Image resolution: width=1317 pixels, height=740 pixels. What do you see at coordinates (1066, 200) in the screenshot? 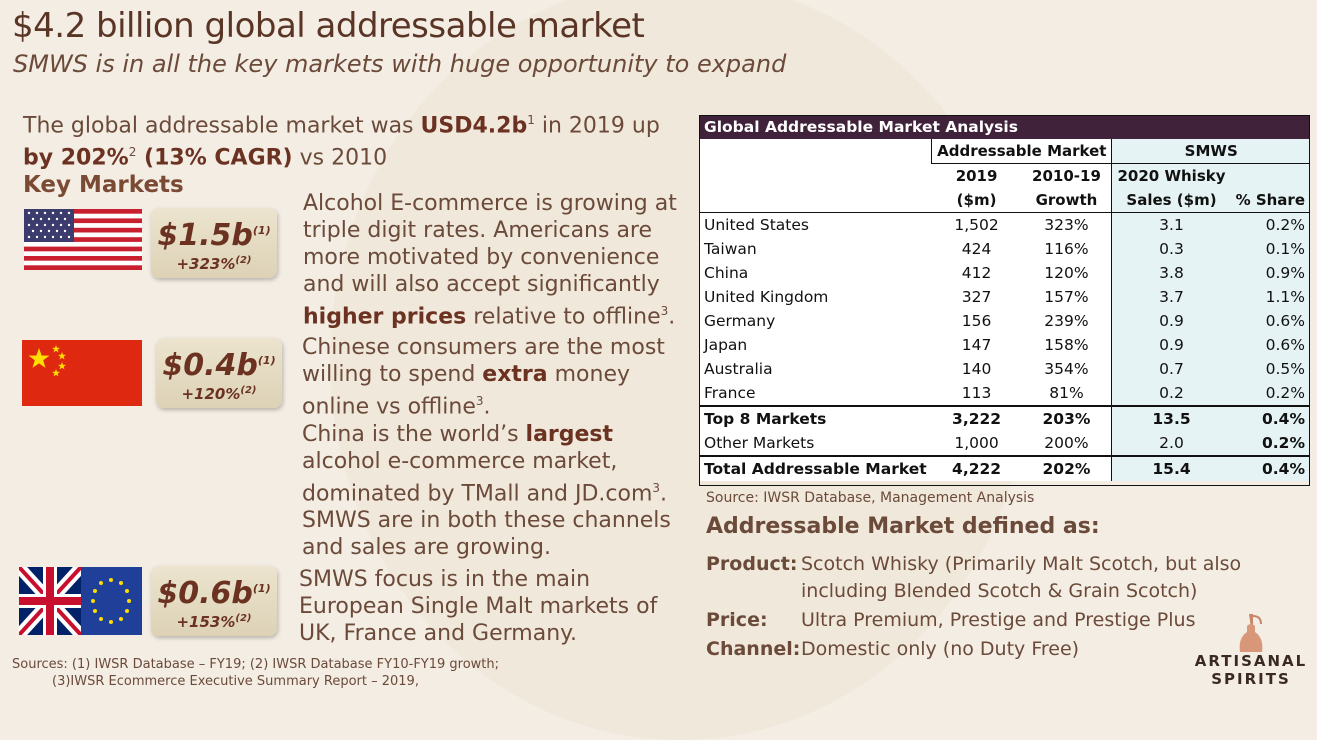
I see `col-header-growth-unit: Growth` at bounding box center [1066, 200].